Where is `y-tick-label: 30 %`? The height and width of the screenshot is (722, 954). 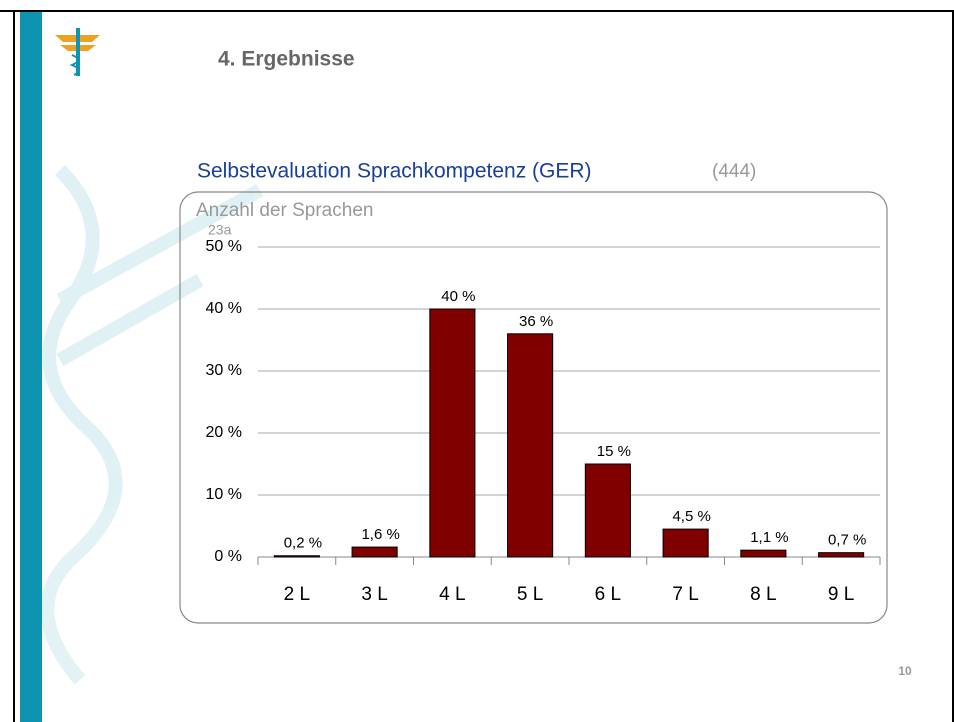
y-tick-label: 30 % is located at coordinates (224, 370).